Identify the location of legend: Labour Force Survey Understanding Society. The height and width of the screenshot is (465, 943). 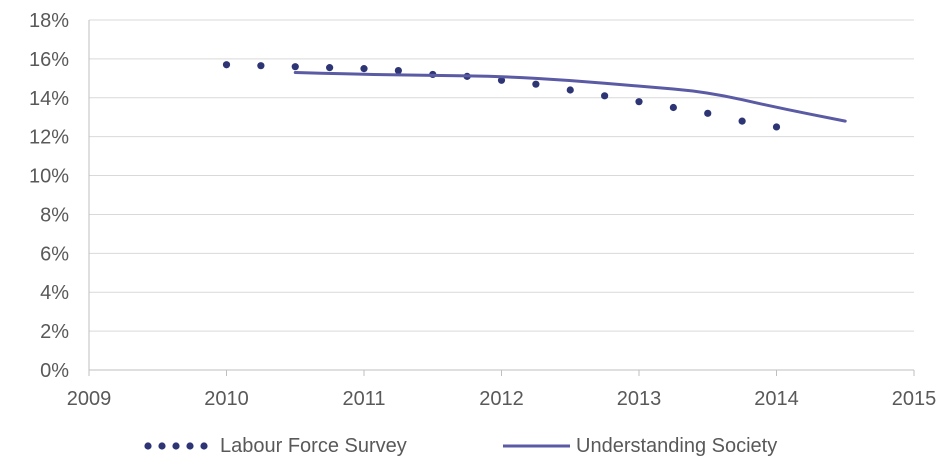
(460, 446).